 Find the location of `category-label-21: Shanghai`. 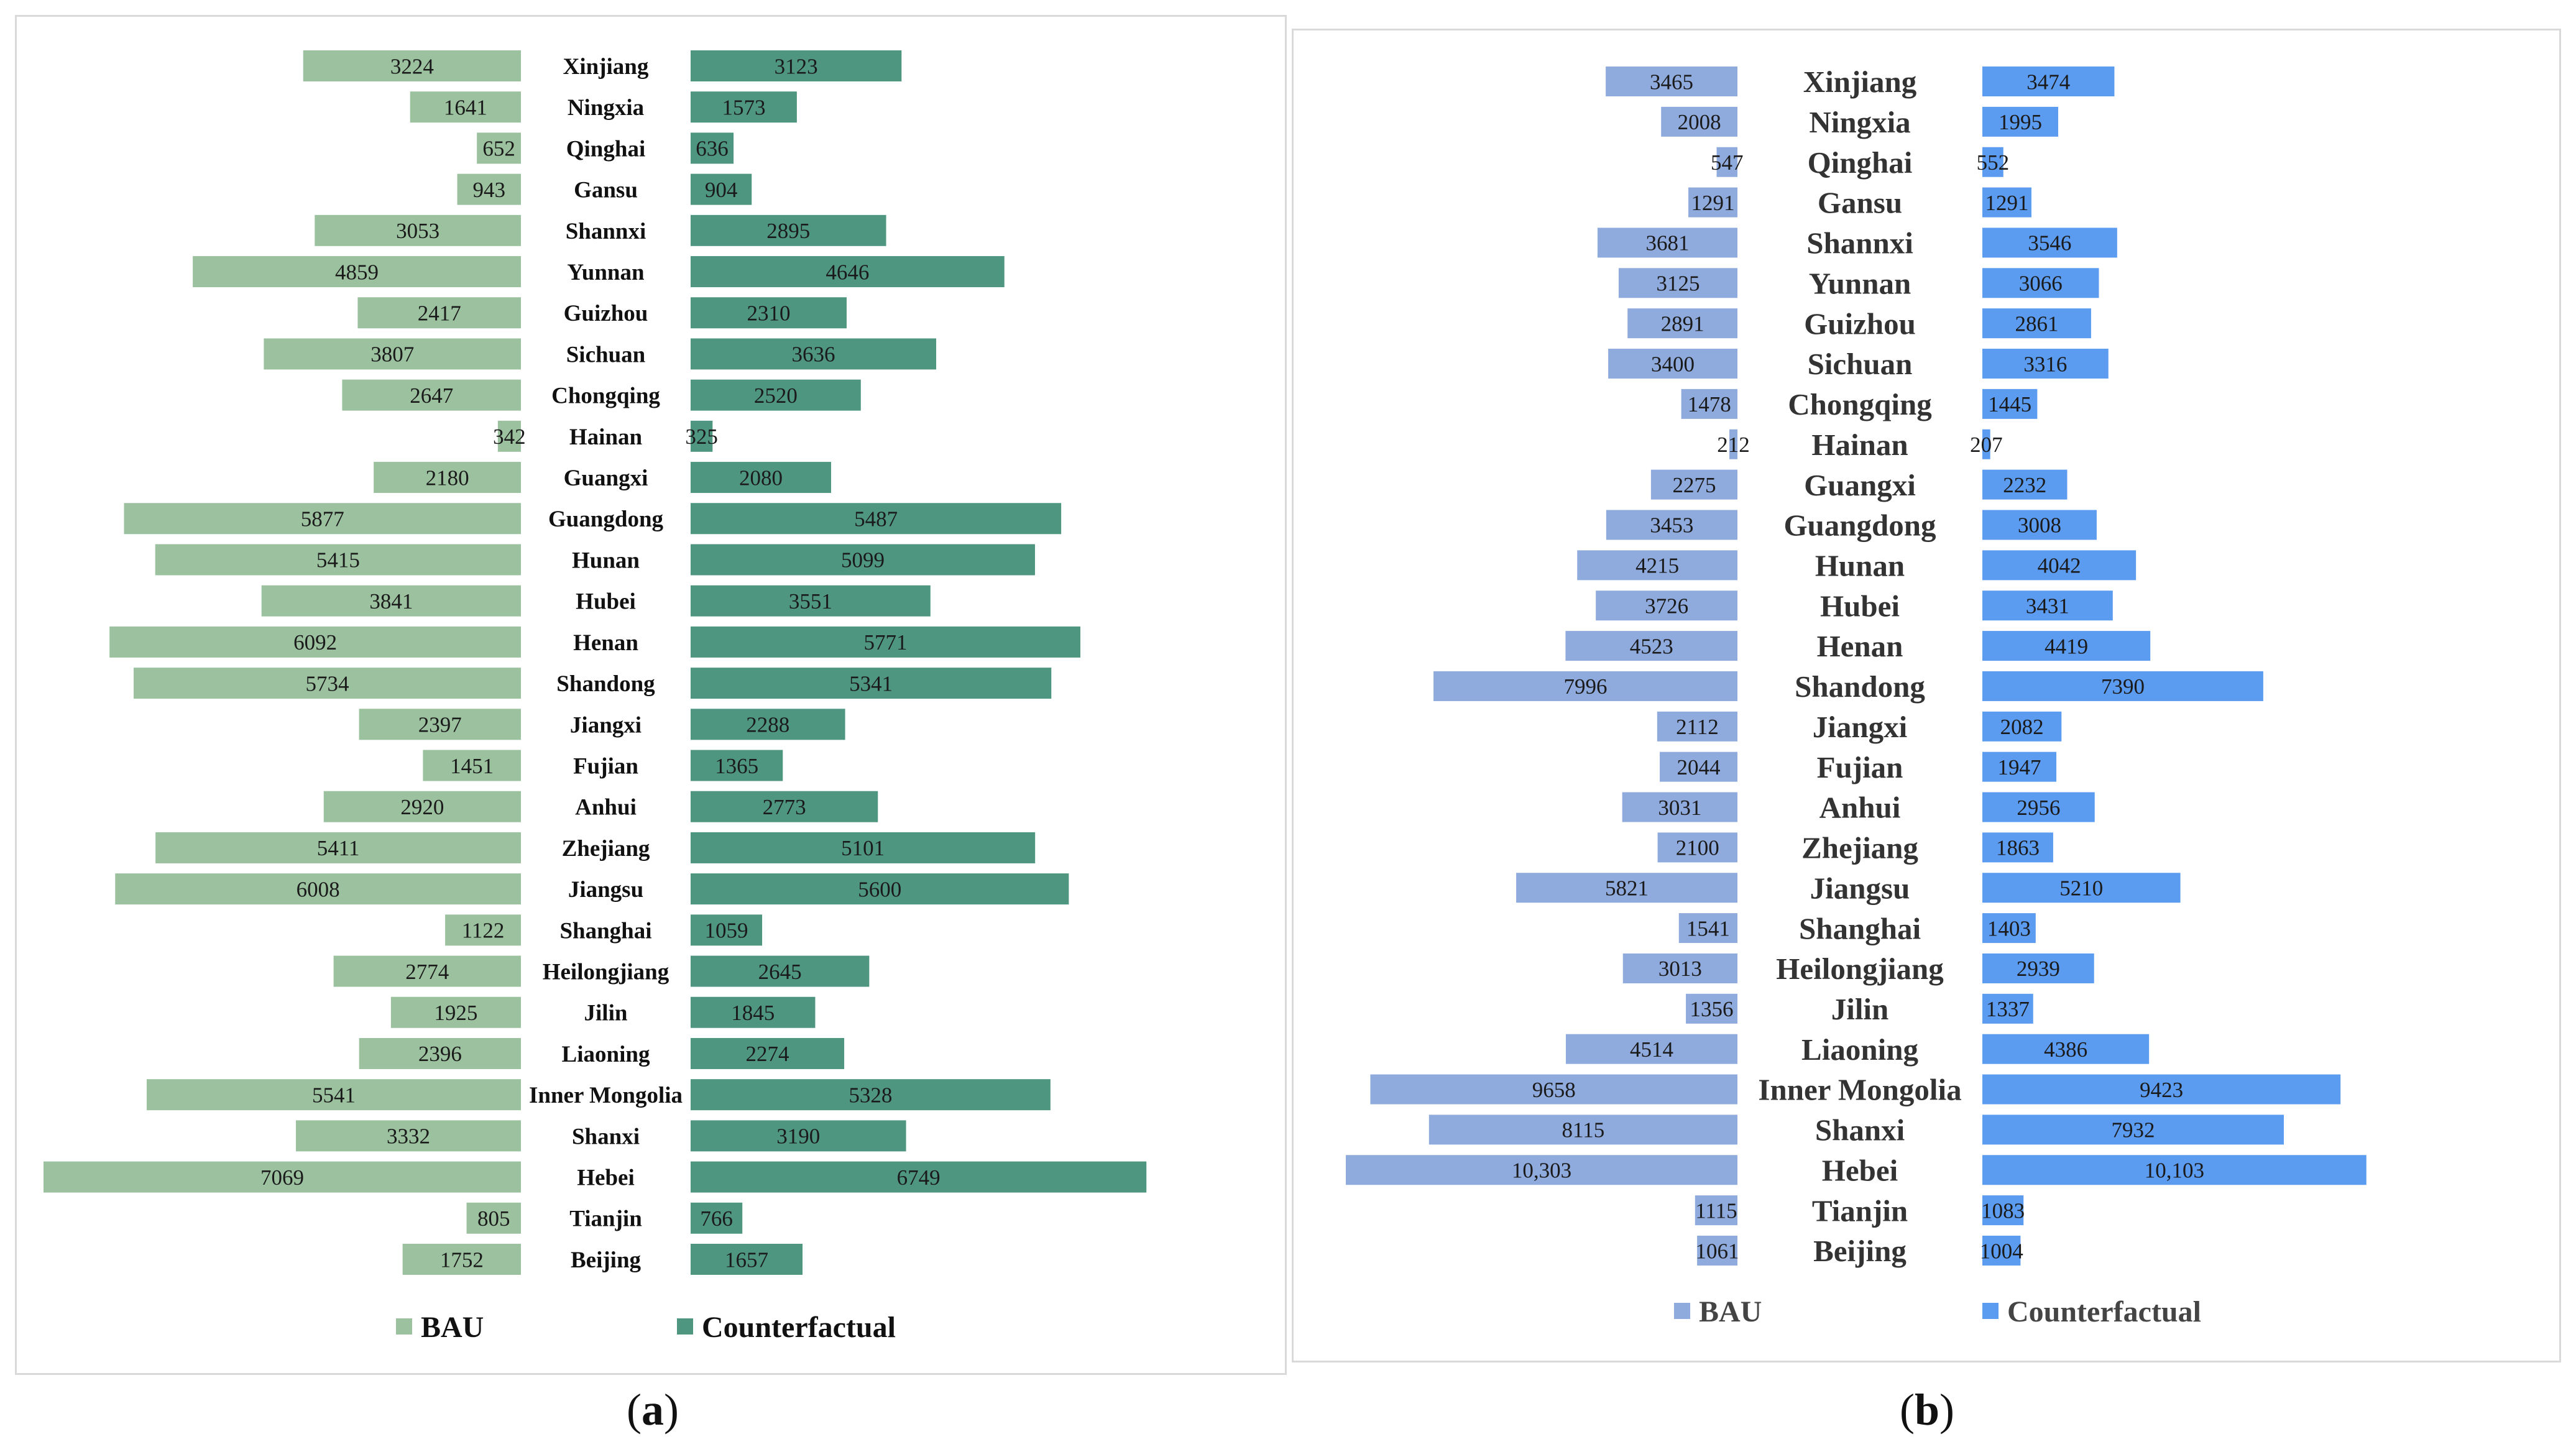

category-label-21: Shanghai is located at coordinates (1860, 928).